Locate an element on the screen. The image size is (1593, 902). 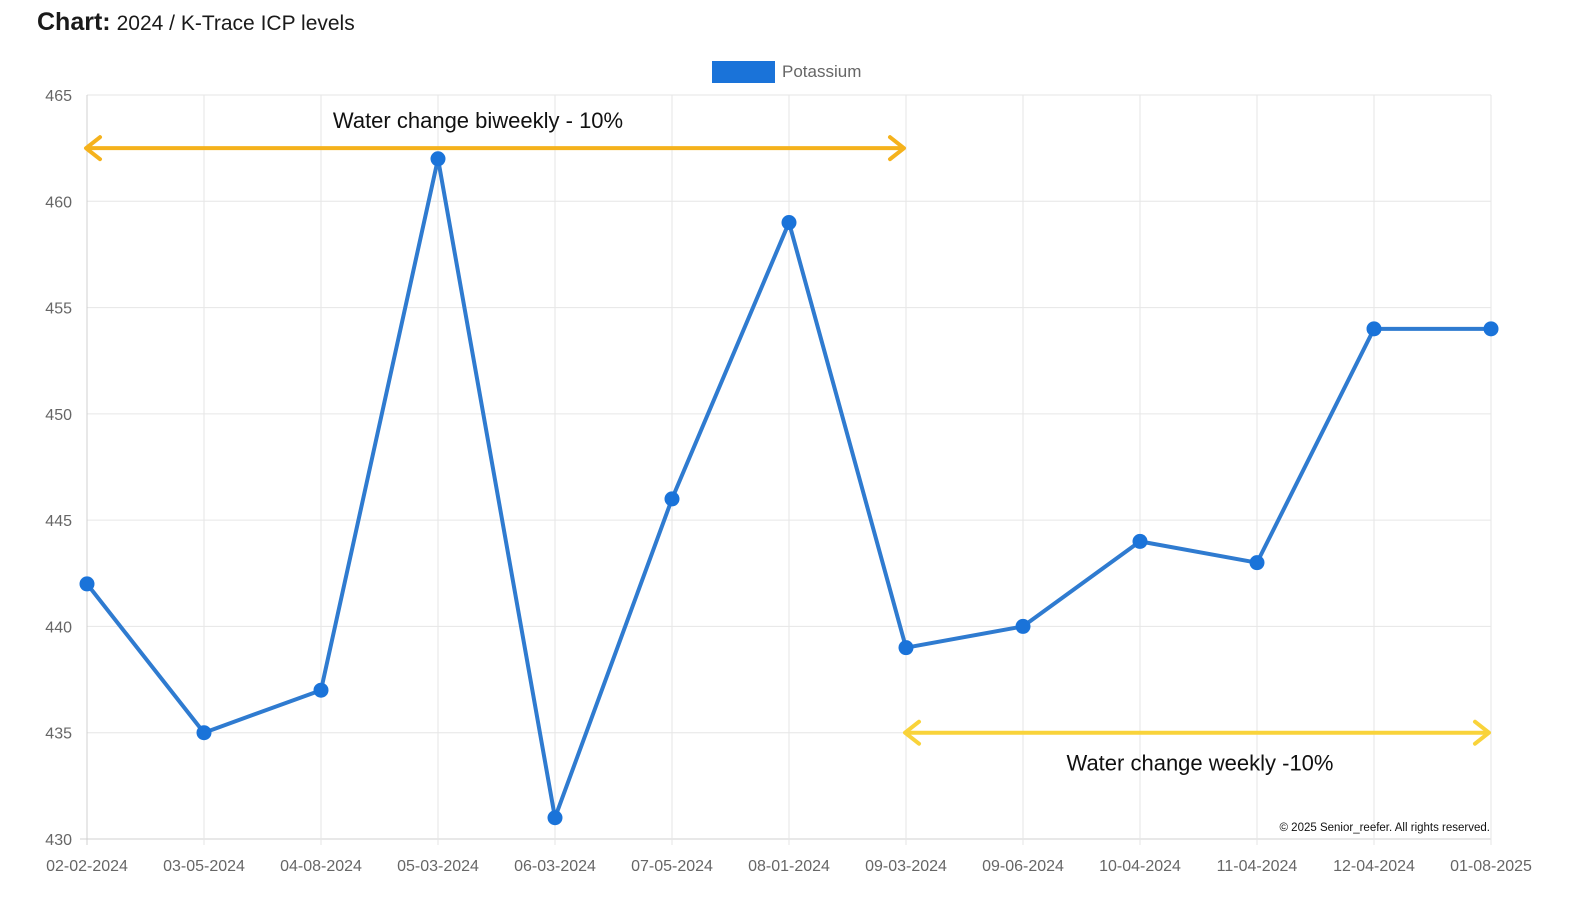
x-tick-label: 09-03-2024 is located at coordinates (906, 866).